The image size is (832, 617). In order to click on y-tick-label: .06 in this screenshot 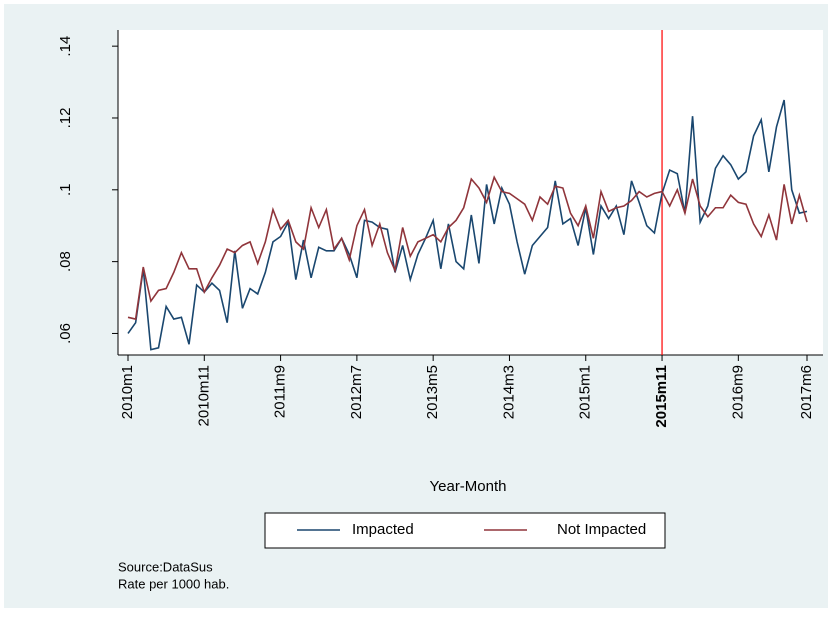, I will do `click(65, 333)`.